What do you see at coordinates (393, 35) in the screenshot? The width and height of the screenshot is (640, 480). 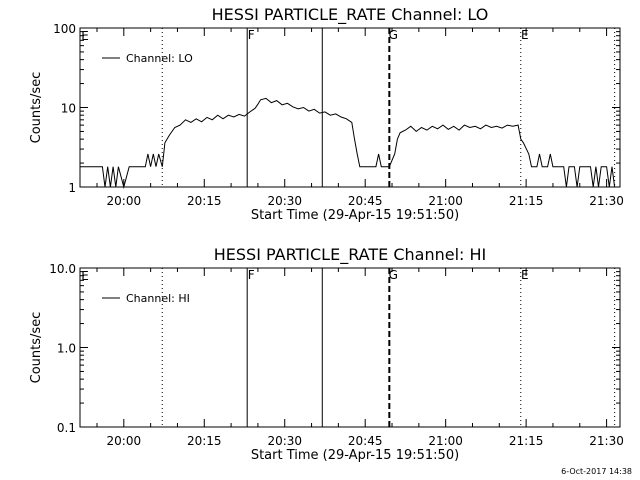 I see `panel-1-event-marker-label: G` at bounding box center [393, 35].